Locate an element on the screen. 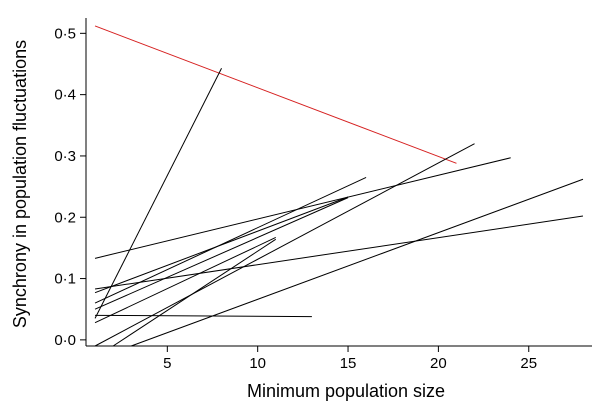 The image size is (604, 409). x-tick-label: 25 is located at coordinates (528, 363).